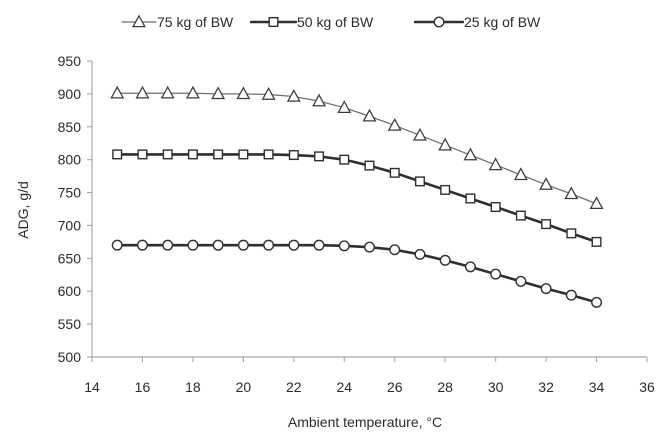  What do you see at coordinates (70, 127) in the screenshot?
I see `y-tick-label: 850` at bounding box center [70, 127].